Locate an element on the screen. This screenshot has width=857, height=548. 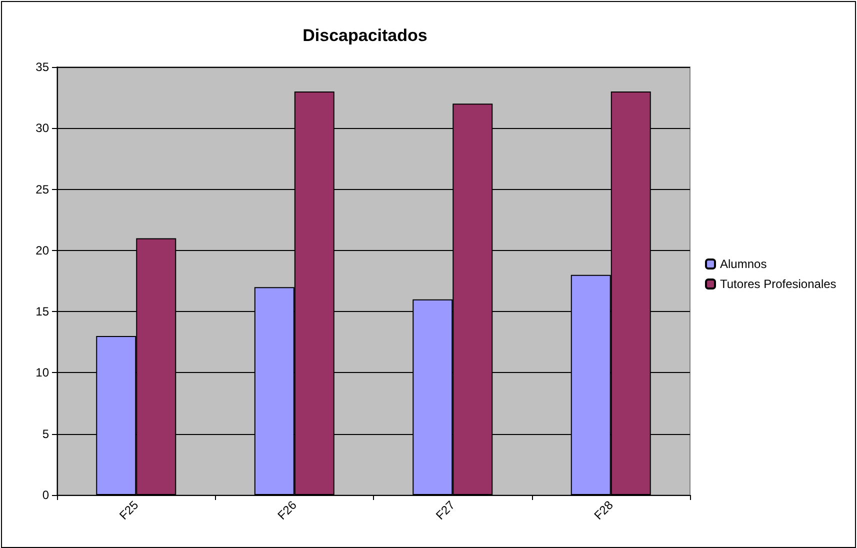
y-tick-label: 30 is located at coordinates (43, 128).